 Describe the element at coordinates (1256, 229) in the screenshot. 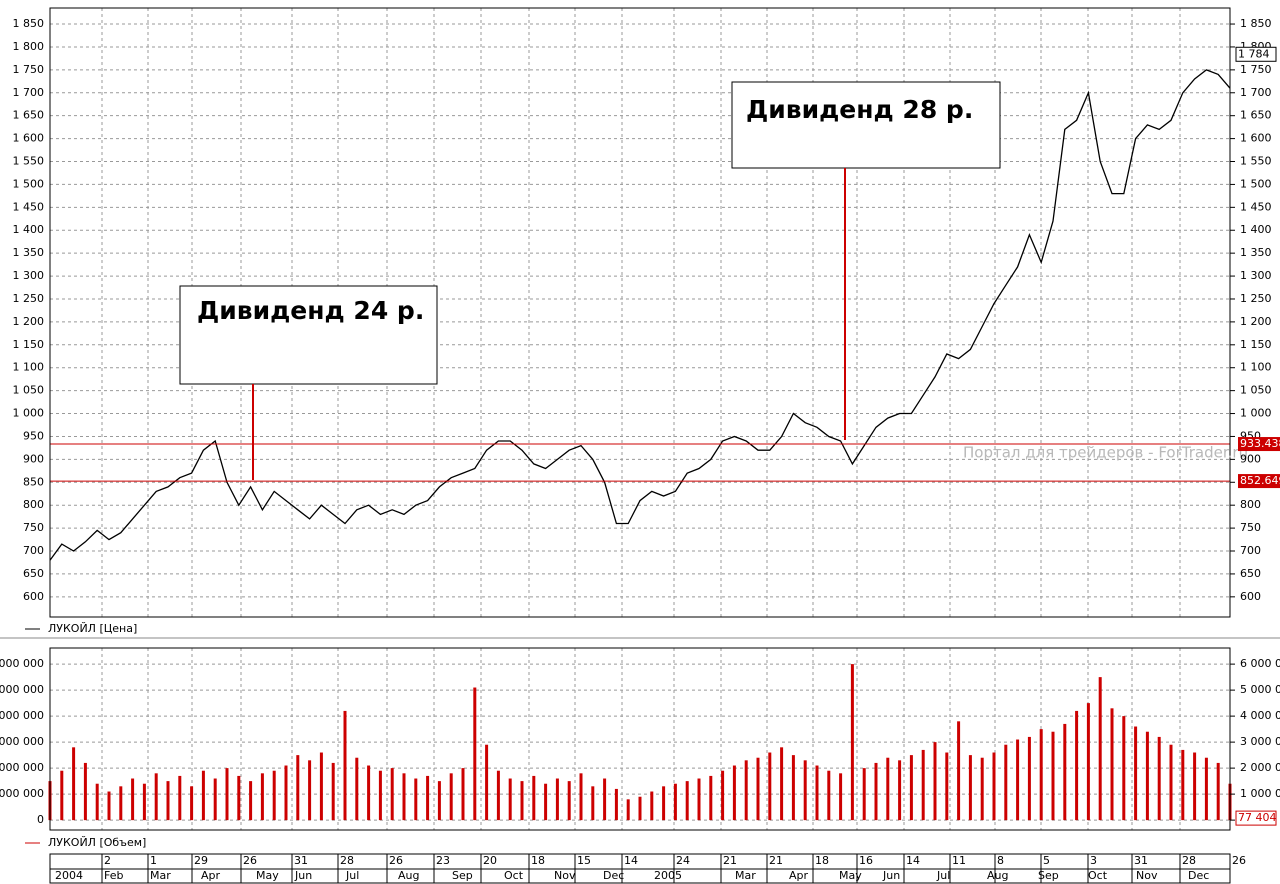

I see `y-tick-label: 1 400` at that location.